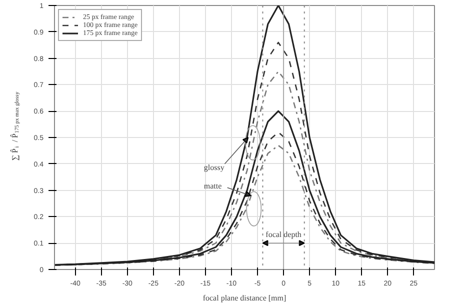 The image size is (474, 305). I want to click on annotation: glossy, so click(214, 167).